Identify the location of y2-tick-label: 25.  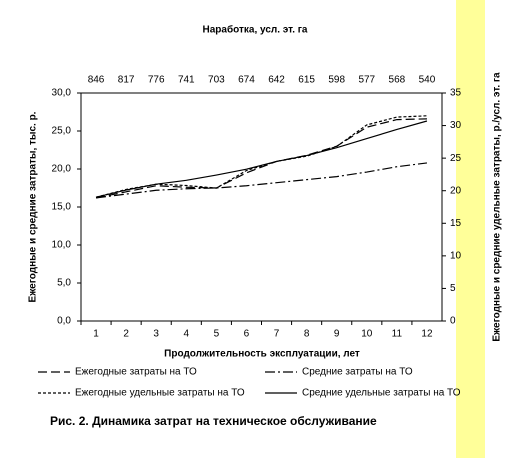
(456, 158).